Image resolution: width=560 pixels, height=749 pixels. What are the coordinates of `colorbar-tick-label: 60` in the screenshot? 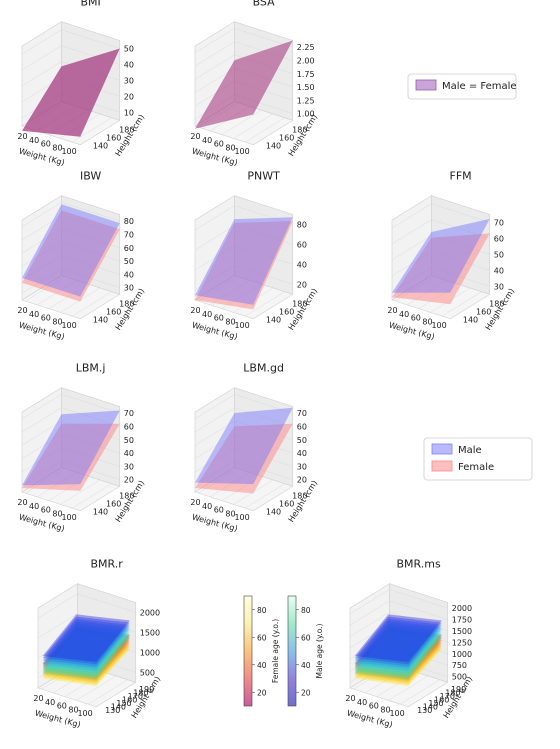 It's located at (306, 637).